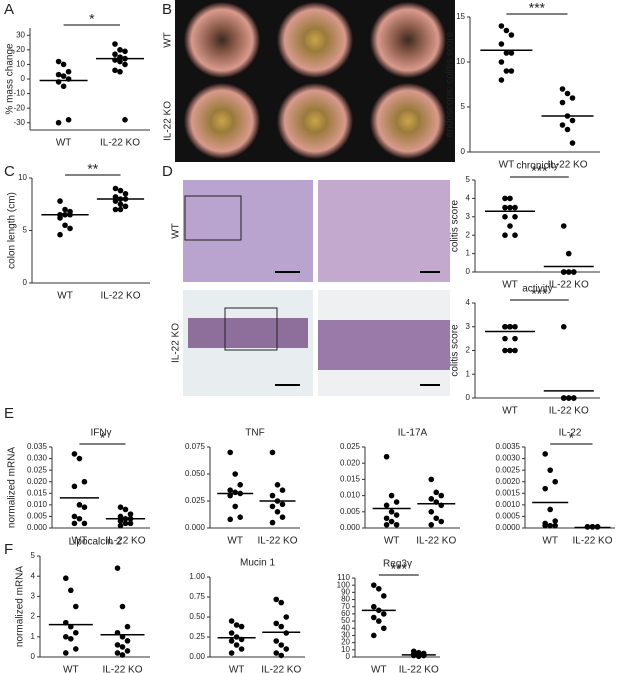  Describe the element at coordinates (345, 627) in the screenshot. I see `y-tick-label: 40` at that location.